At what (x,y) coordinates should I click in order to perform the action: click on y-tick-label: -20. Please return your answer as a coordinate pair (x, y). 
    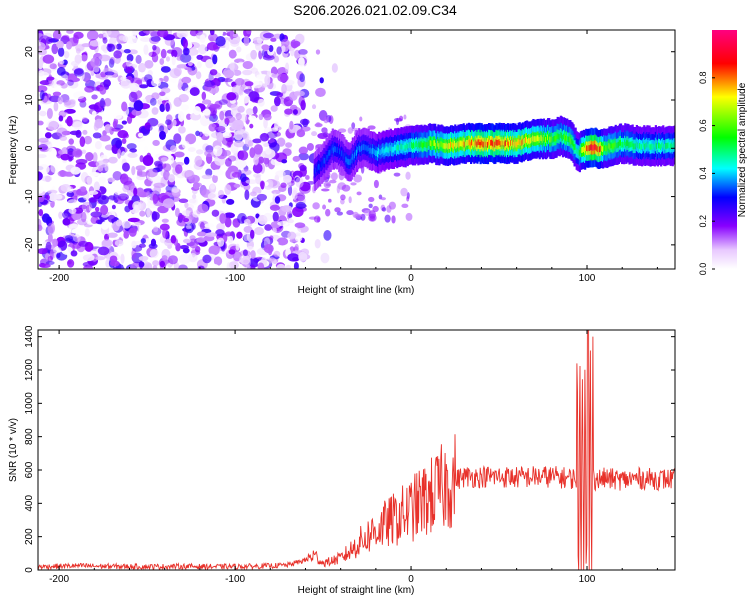
    Looking at the image, I should click on (29, 244).